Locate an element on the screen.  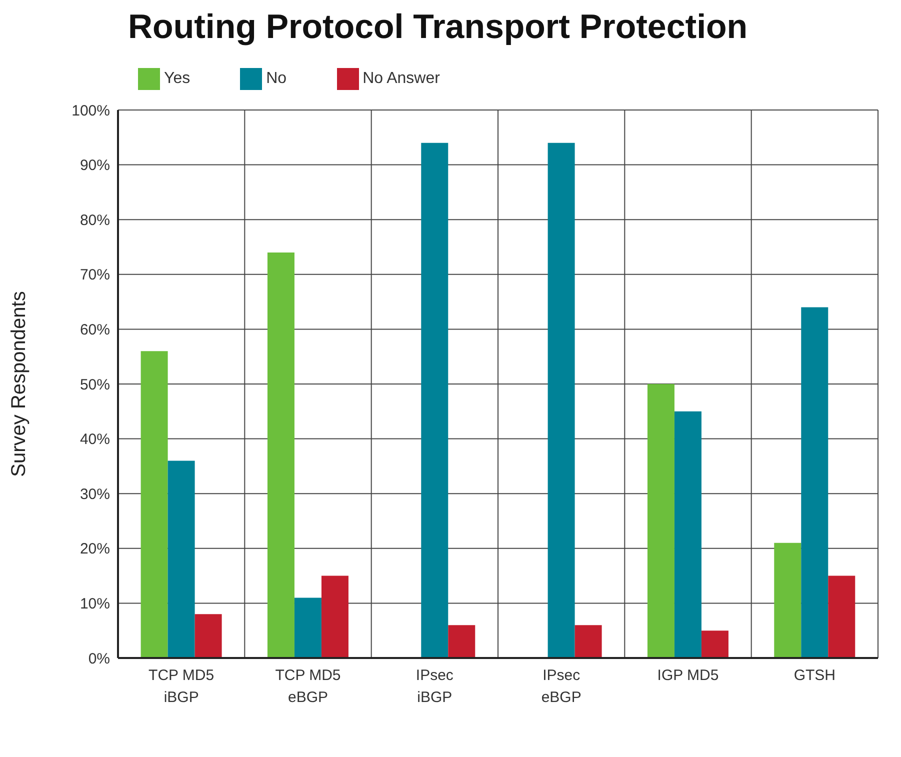
y-tick-label: 10% is located at coordinates (95, 604).